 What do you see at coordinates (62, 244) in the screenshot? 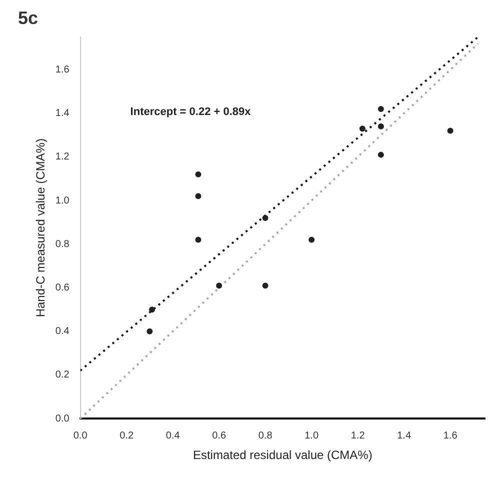
I see `y-tick-label: 0.8` at bounding box center [62, 244].